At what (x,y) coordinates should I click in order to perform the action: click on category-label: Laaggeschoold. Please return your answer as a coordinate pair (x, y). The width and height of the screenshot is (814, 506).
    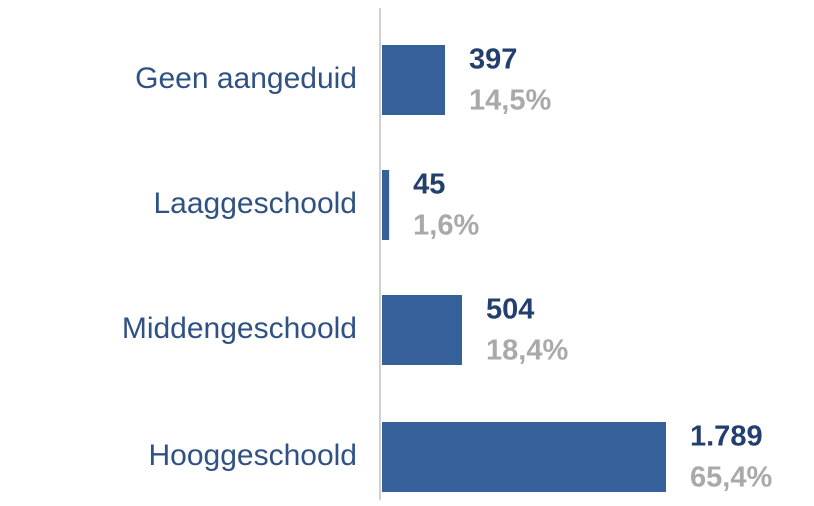
    Looking at the image, I should click on (255, 203).